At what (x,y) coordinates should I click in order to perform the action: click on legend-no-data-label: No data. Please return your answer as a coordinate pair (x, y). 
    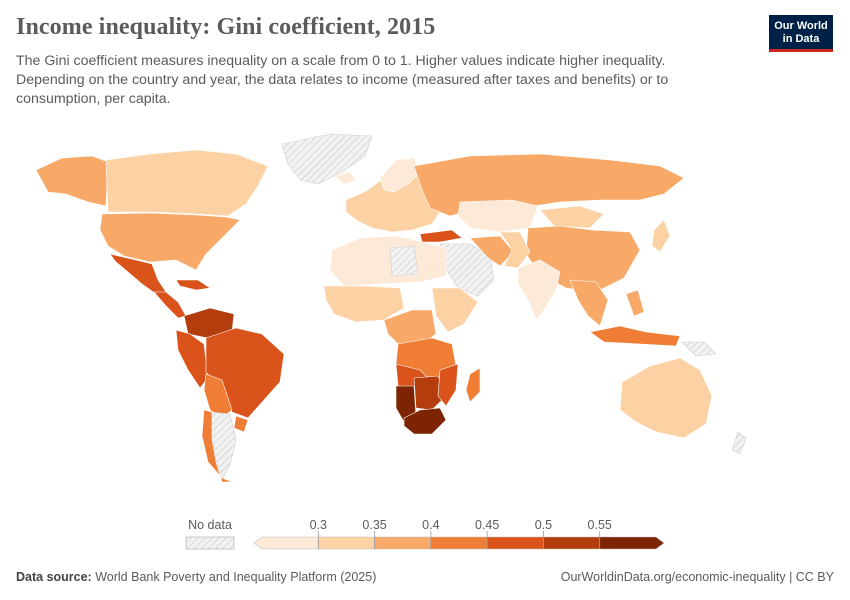
    Looking at the image, I should click on (210, 525).